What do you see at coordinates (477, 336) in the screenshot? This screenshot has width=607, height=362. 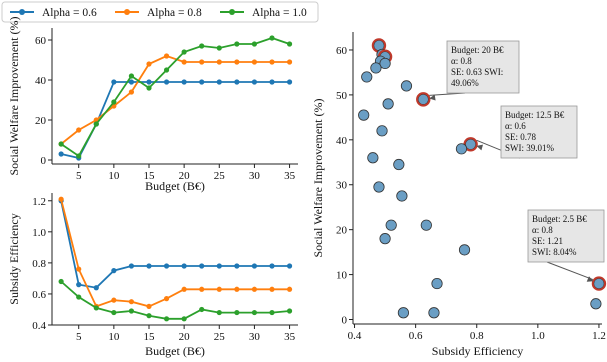 I see `scatter-x-tick-label: 0.8` at bounding box center [477, 336].